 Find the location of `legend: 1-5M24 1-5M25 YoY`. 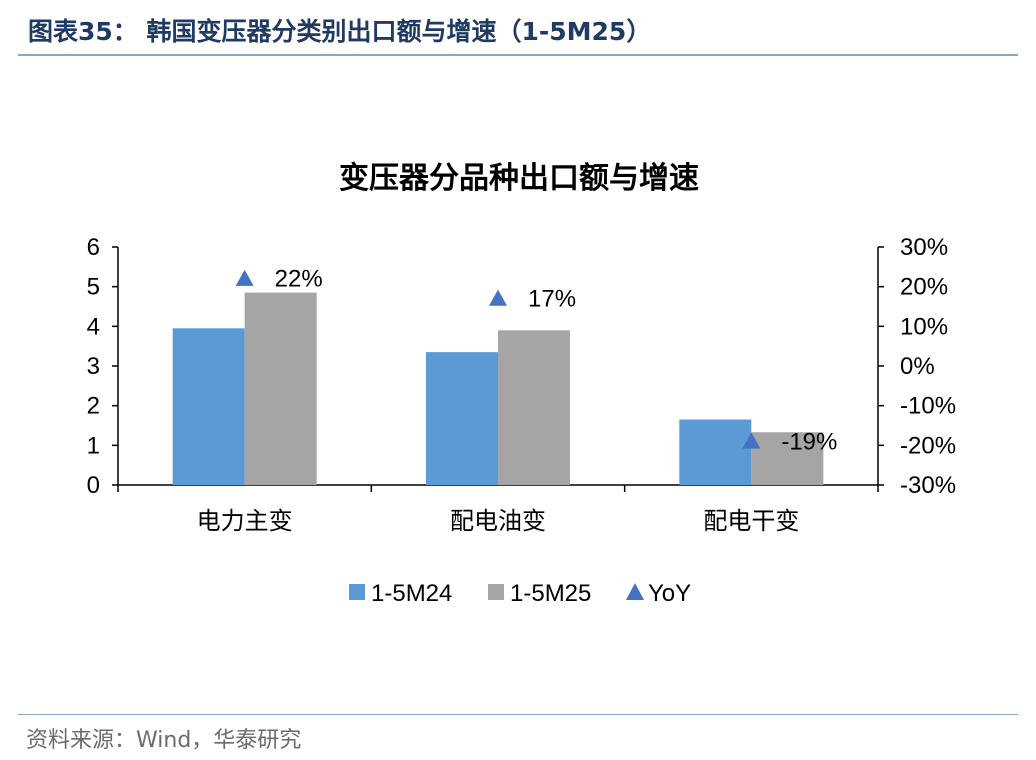

legend: 1-5M24 1-5M25 YoY is located at coordinates (520, 593).